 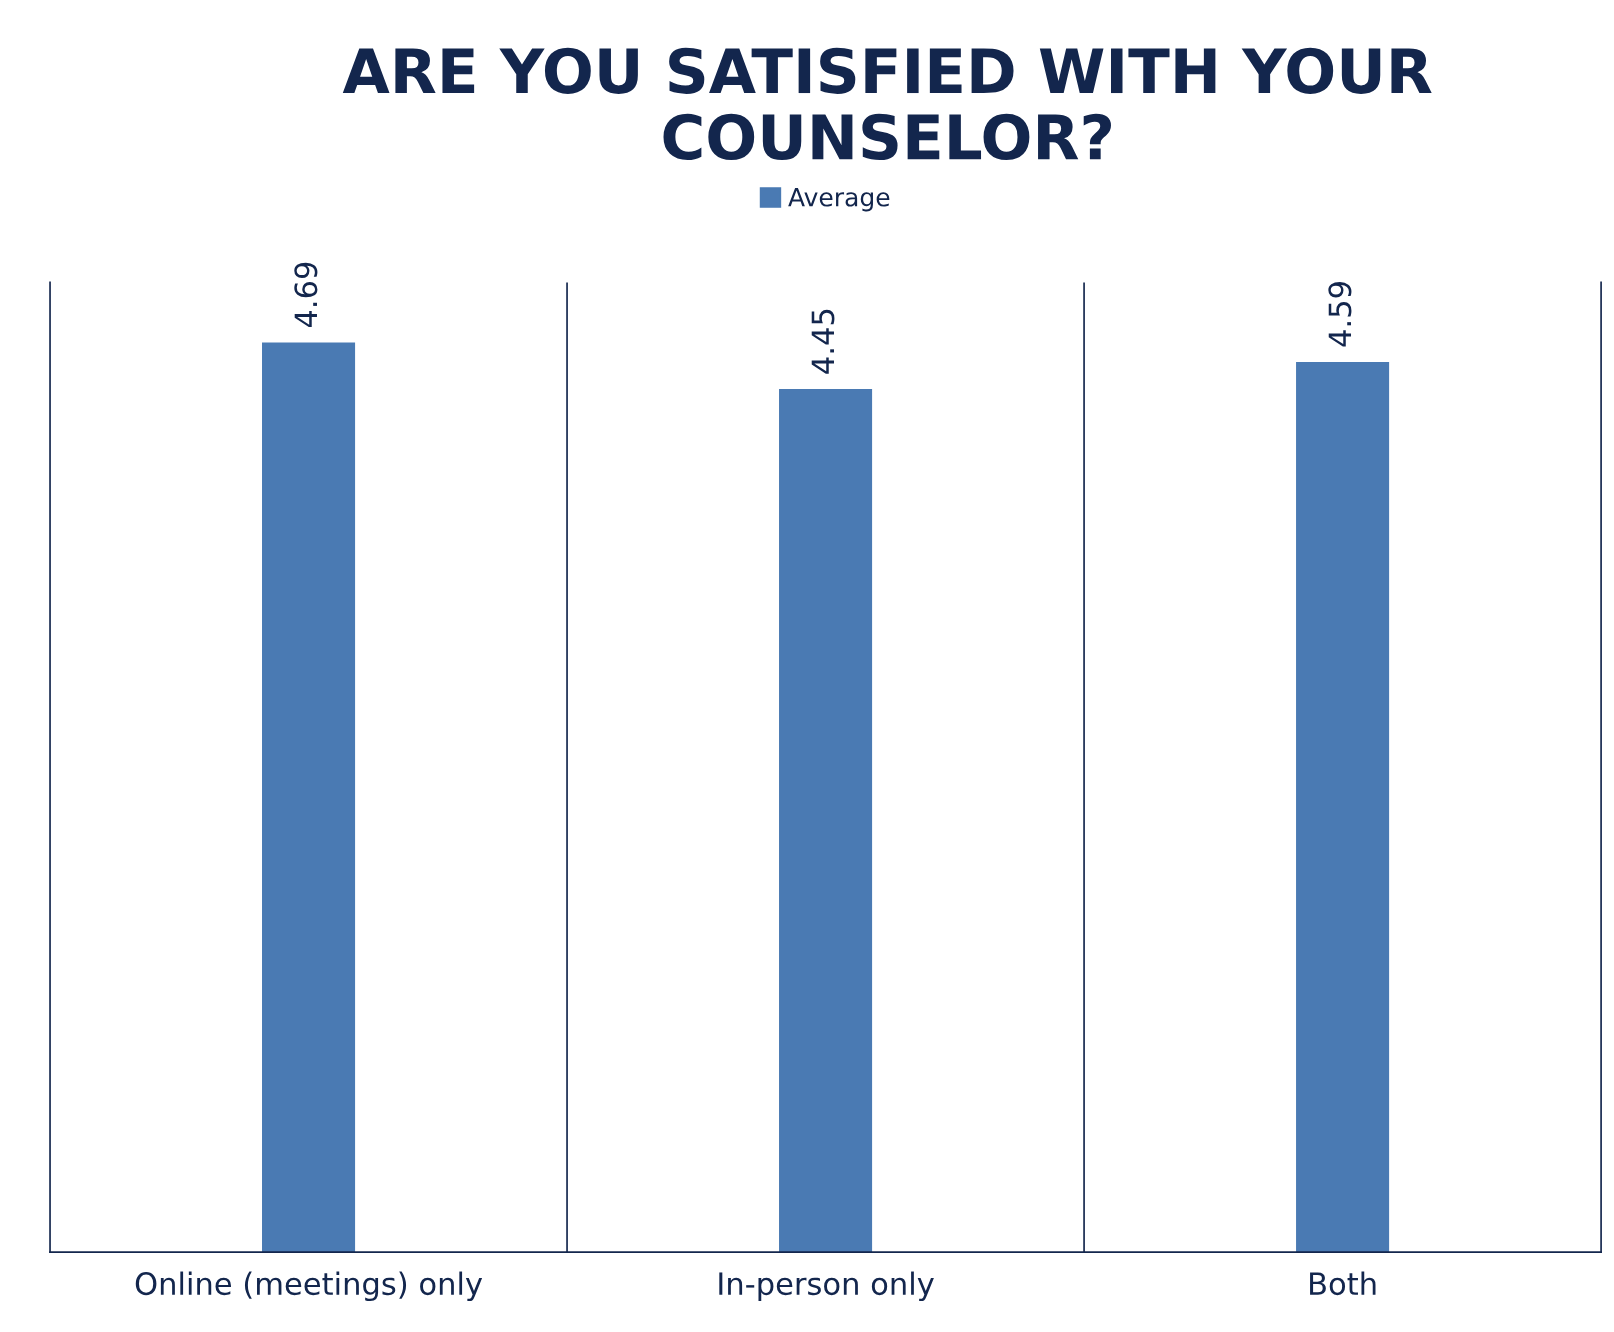 I want to click on data-label: 4.59, so click(x=1340, y=314).